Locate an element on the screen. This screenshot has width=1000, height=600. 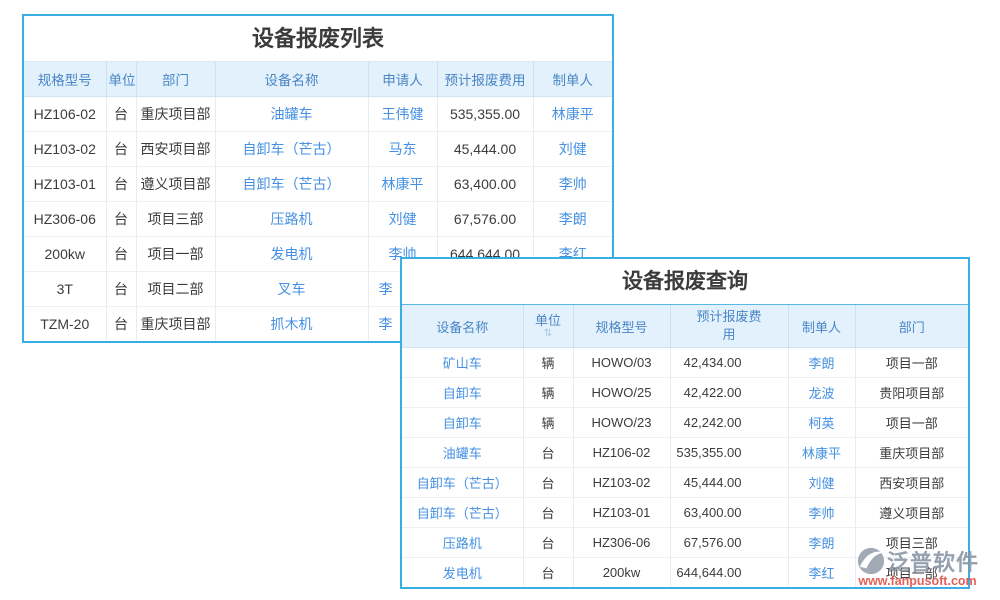
cell-applicant-link: 王伟健 is located at coordinates (403, 114).